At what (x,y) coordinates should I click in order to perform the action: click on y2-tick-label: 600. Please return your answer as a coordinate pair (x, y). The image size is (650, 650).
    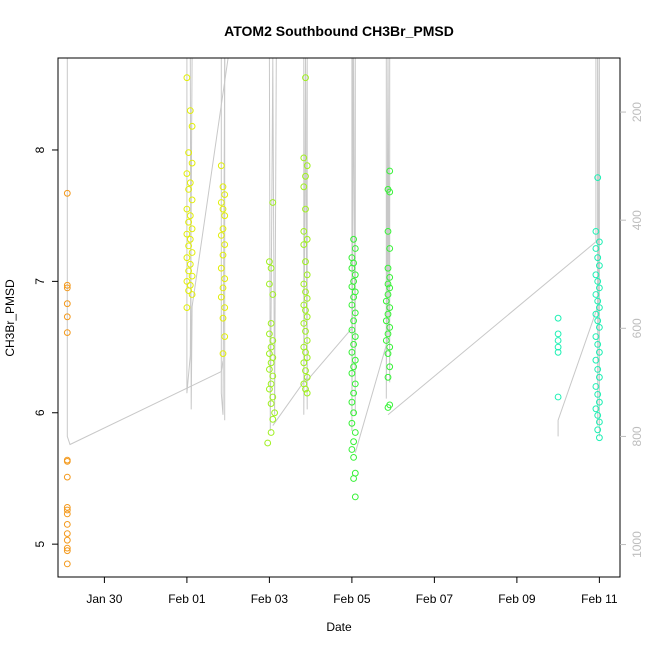
    Looking at the image, I should click on (637, 328).